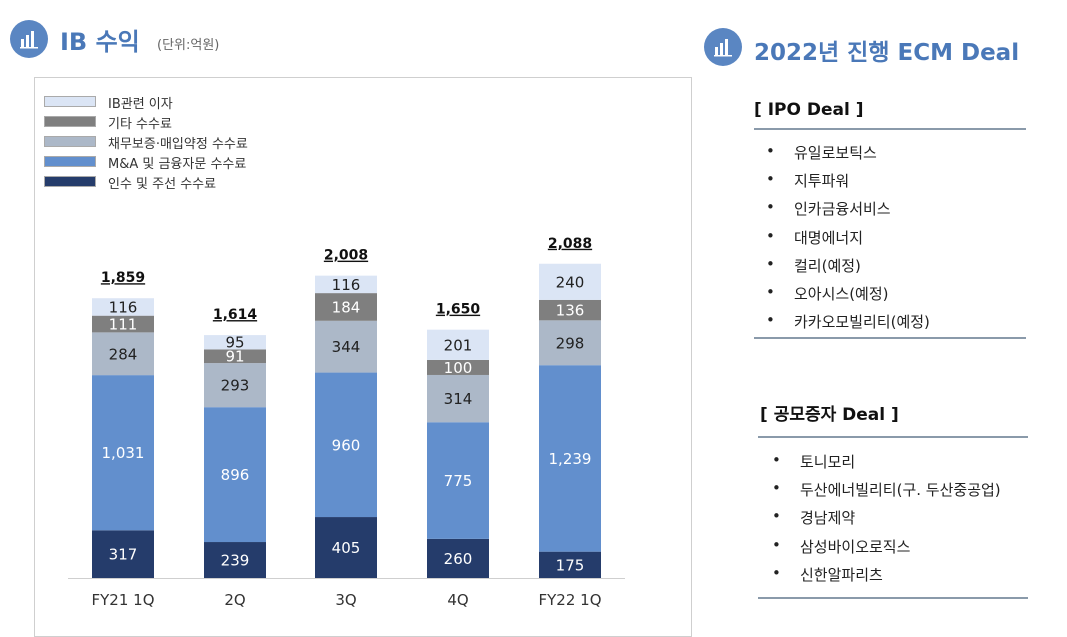 The image size is (1067, 637). I want to click on data-label: 960, so click(346, 445).